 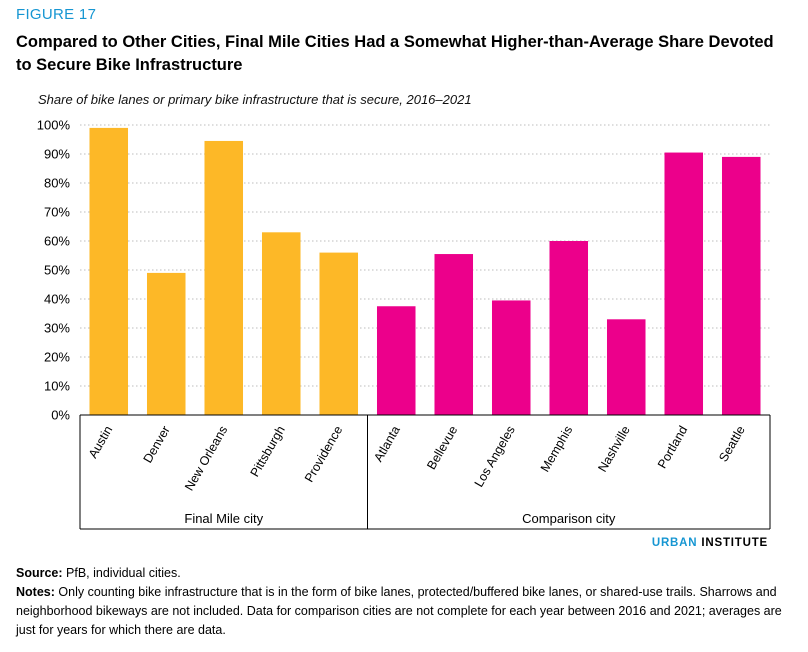 I want to click on y-tick-label: 80%, so click(x=57, y=183).